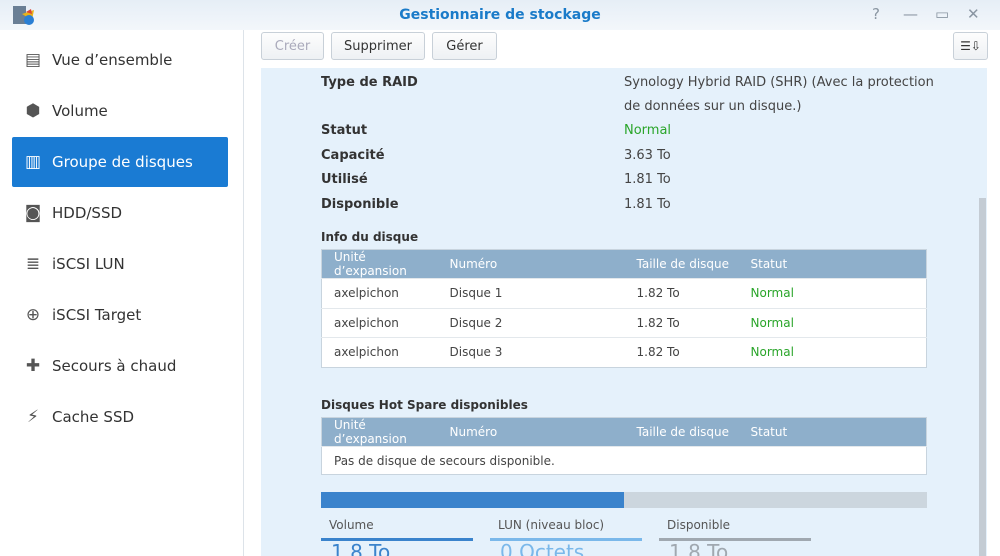  Describe the element at coordinates (33, 111) in the screenshot. I see `volume-icon: ⬢` at that location.